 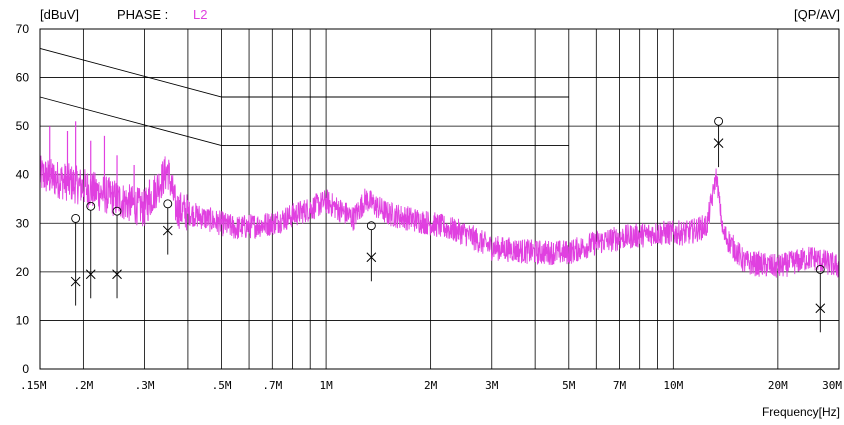 I want to click on x-tick-label: .15M, so click(x=33, y=385).